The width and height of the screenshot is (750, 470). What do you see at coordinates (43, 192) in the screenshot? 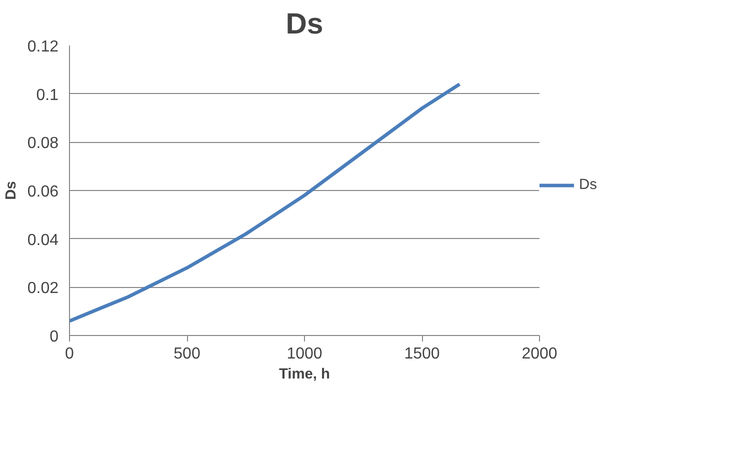
I see `y-tick-label: 0.06` at bounding box center [43, 192].